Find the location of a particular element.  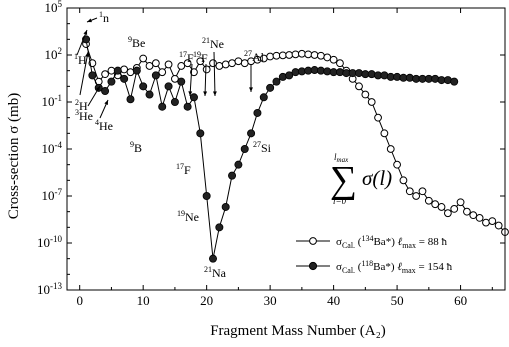

isotope-label: 4He is located at coordinates (104, 125).